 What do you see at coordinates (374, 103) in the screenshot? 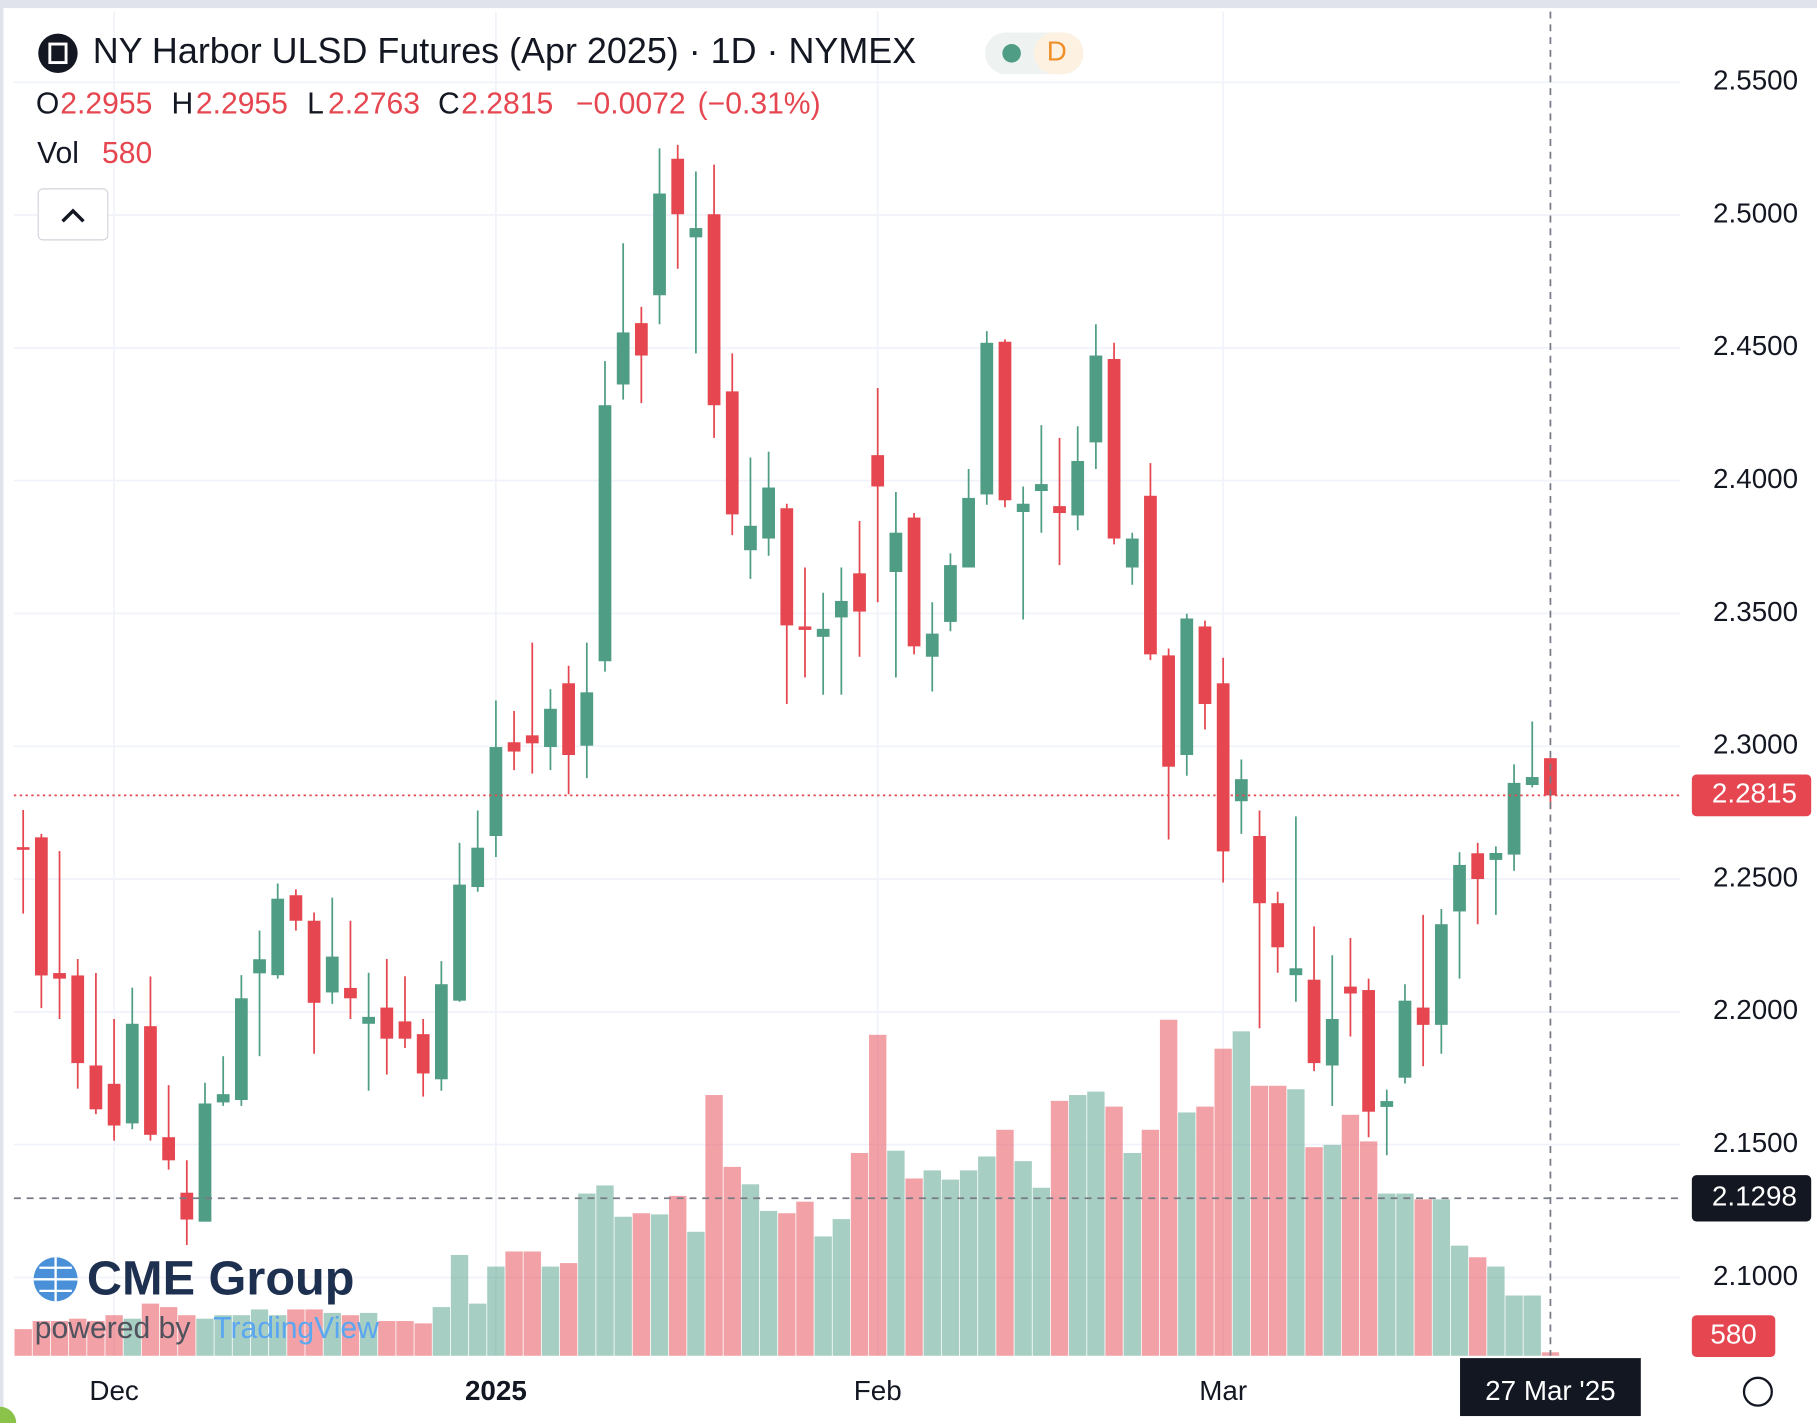
I see `ohlc-value: 2.2763` at bounding box center [374, 103].